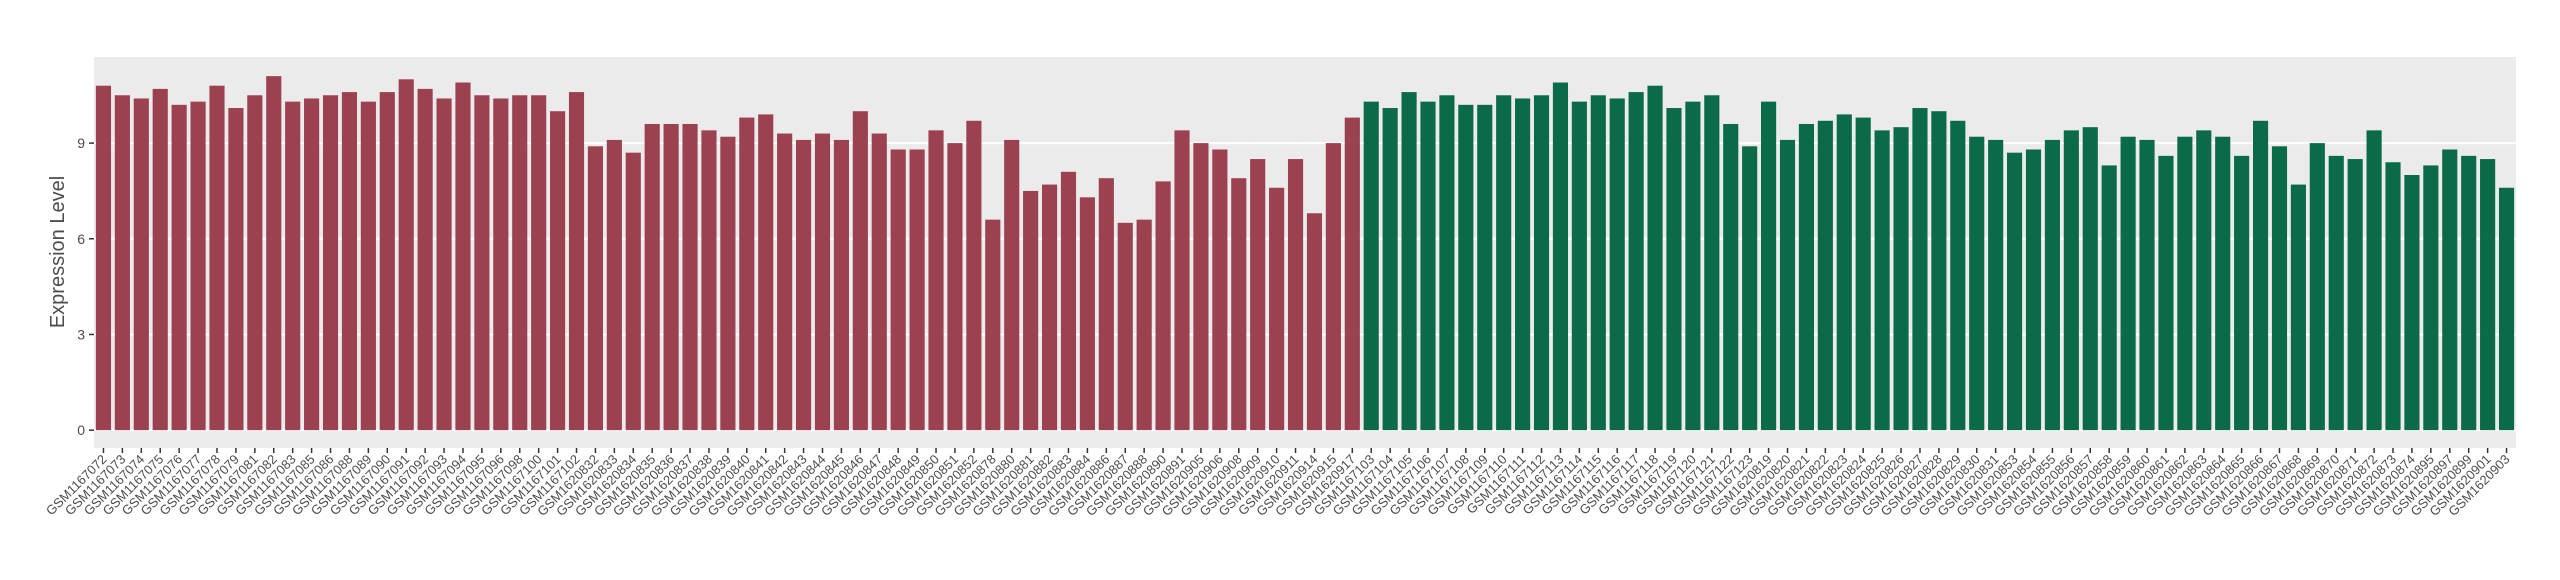 This screenshot has height=580, width=2560. Describe the element at coordinates (81, 334) in the screenshot. I see `y-tick-label: 3` at that location.